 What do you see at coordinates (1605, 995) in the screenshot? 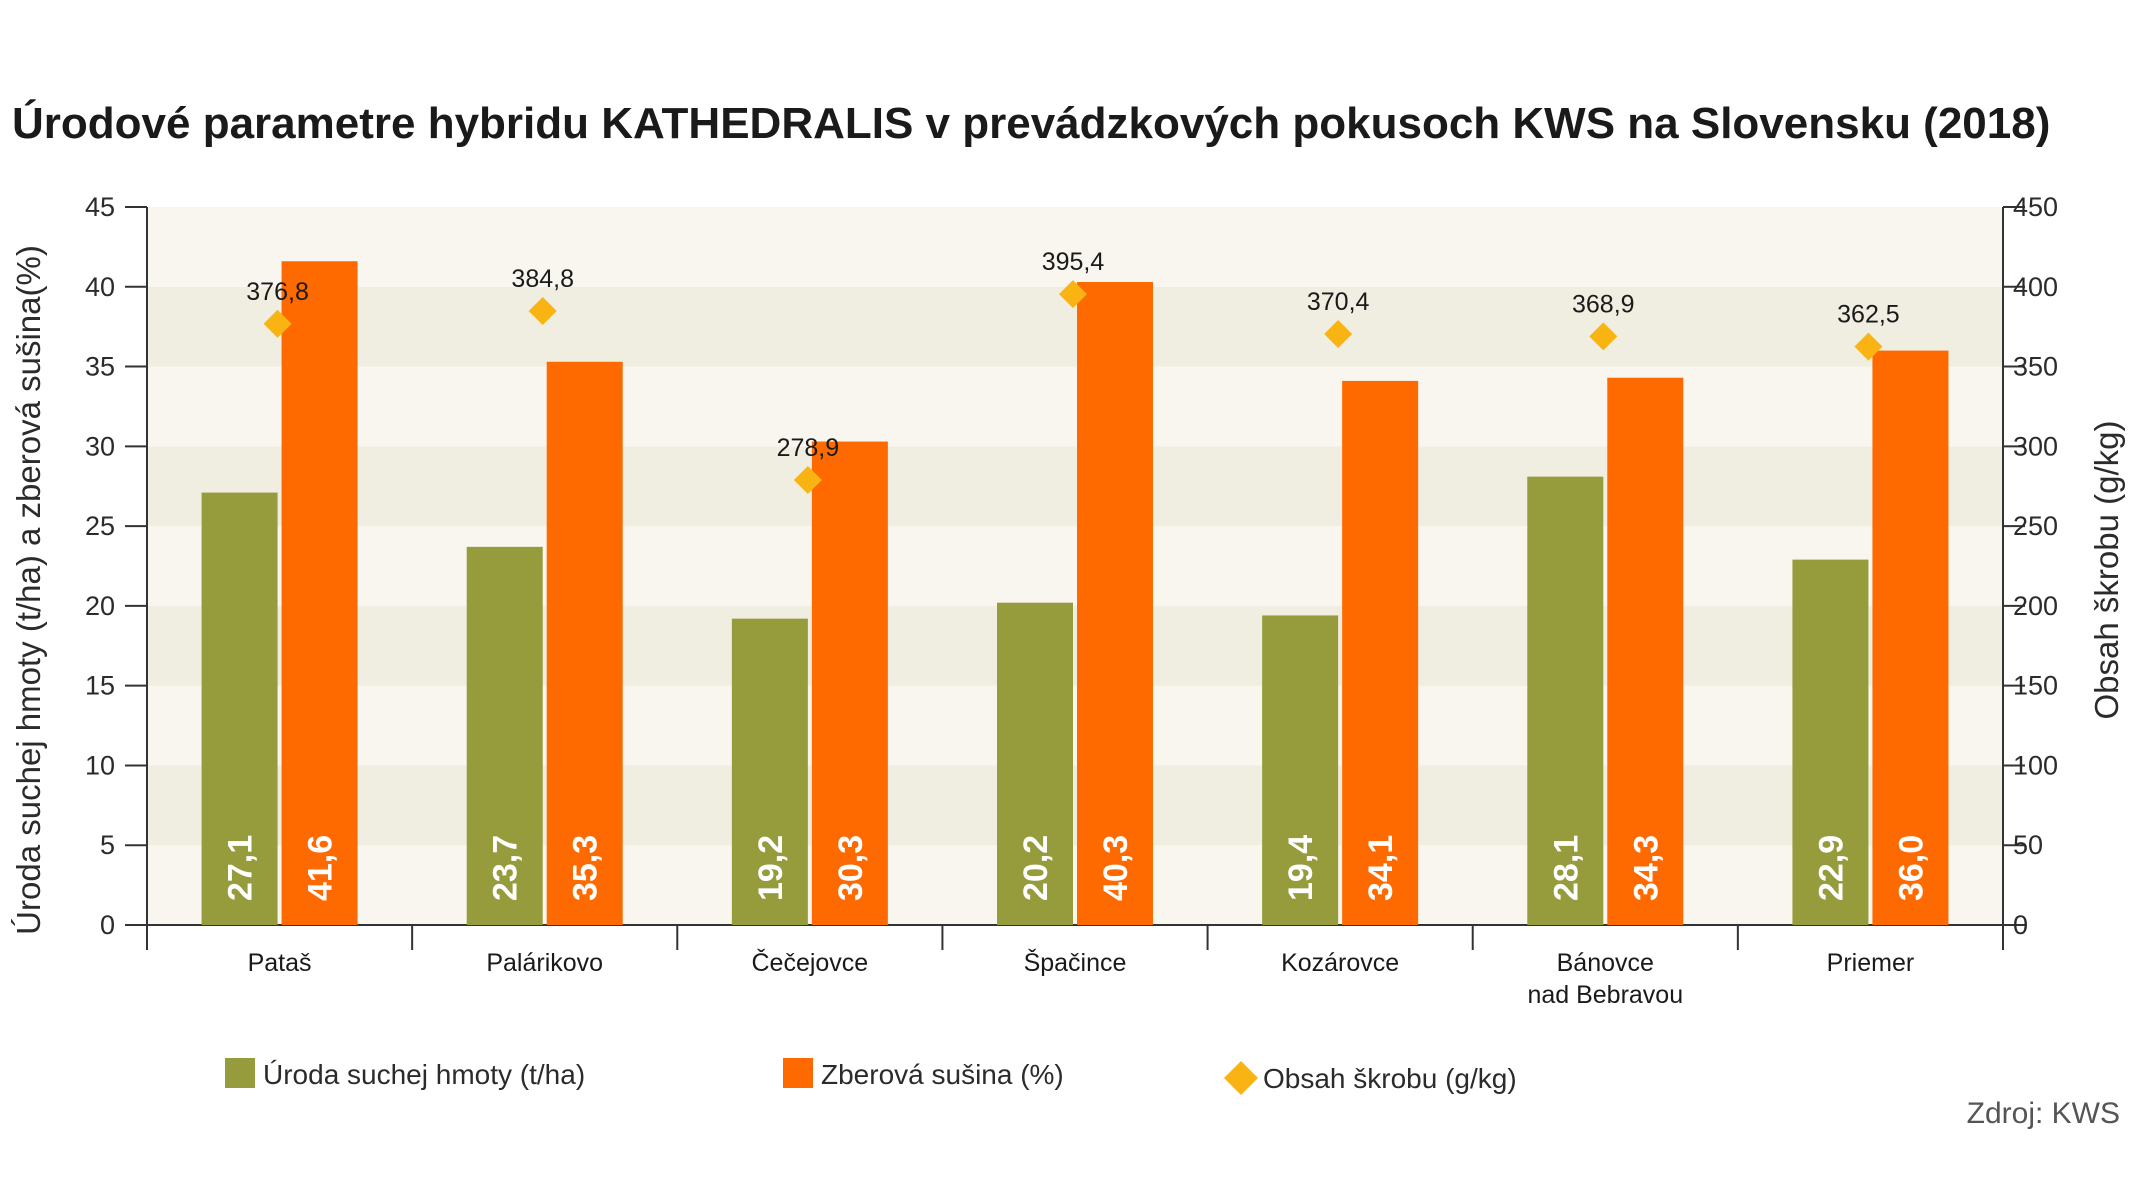
I see `category-label-line: nad Bebravou` at bounding box center [1605, 995].